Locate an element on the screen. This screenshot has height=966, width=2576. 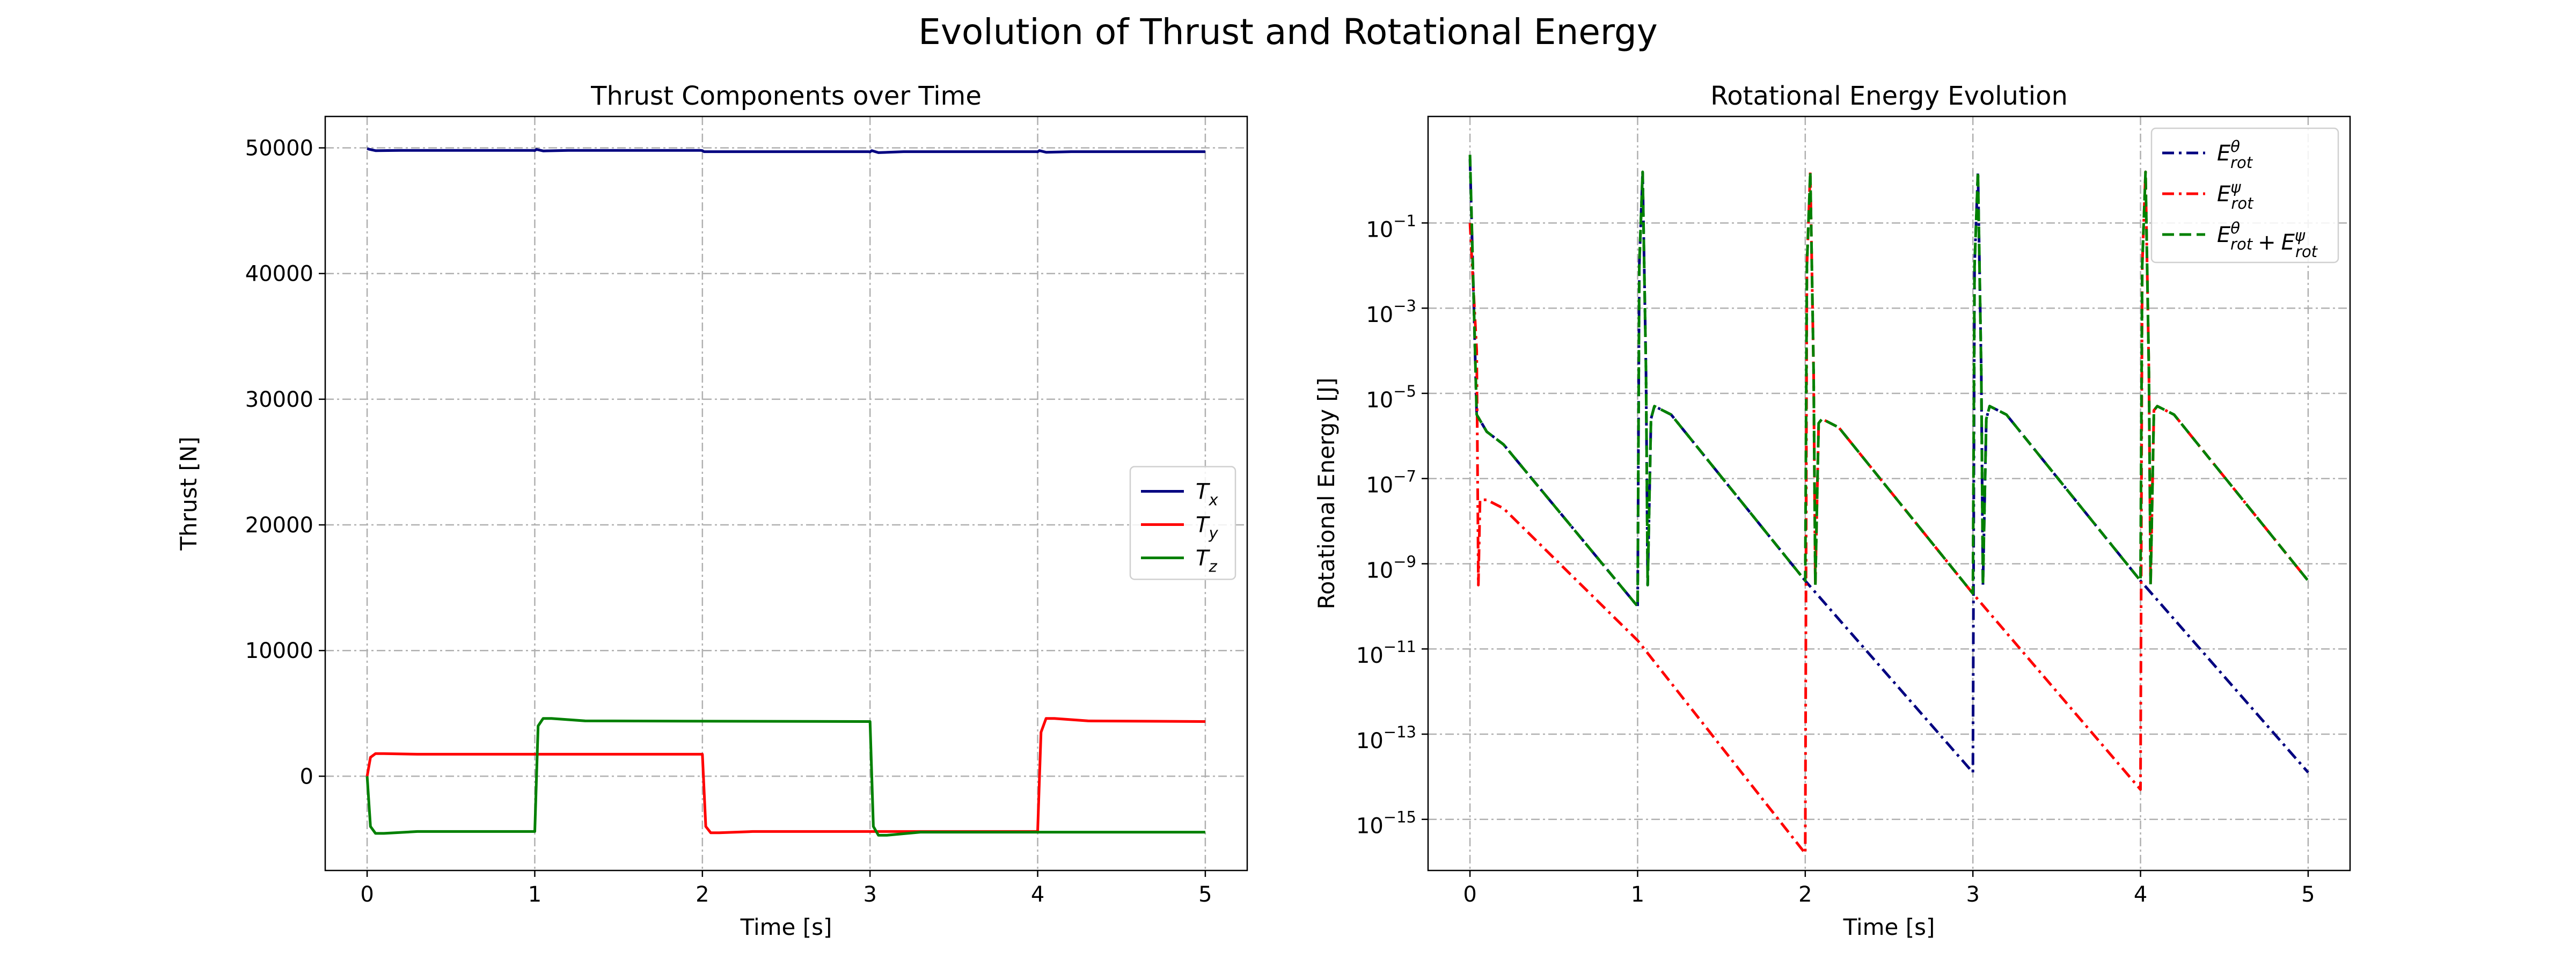
legend-label: Ty is located at coordinates (1207, 528).